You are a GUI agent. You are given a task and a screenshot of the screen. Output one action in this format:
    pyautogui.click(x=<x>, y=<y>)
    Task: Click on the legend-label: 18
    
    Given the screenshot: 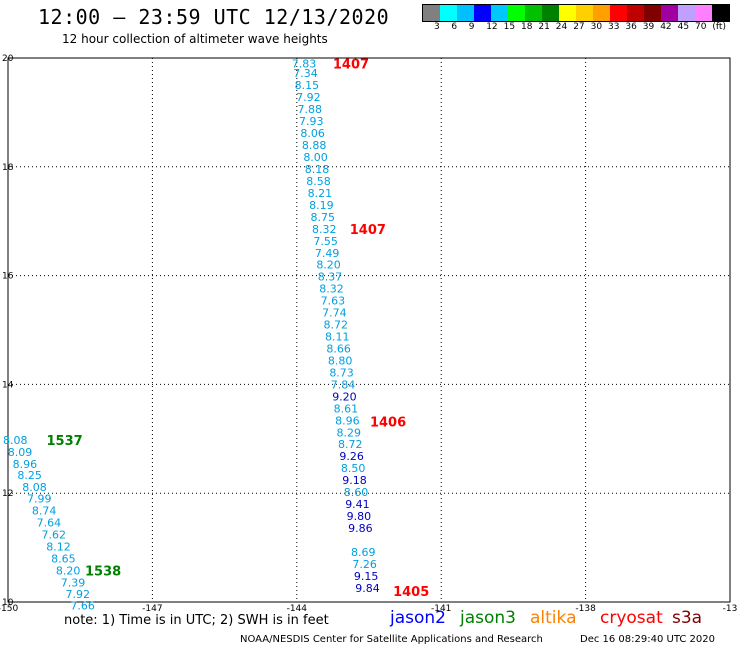 What is the action you would take?
    pyautogui.click(x=527, y=27)
    